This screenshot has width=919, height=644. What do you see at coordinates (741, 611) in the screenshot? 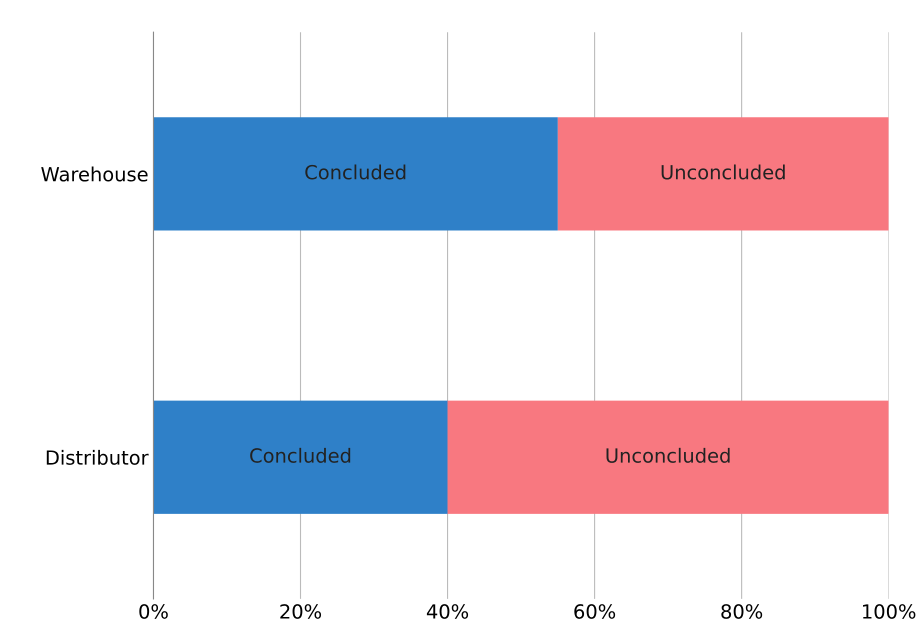
I see `x-tick-label: 80%` at bounding box center [741, 611].